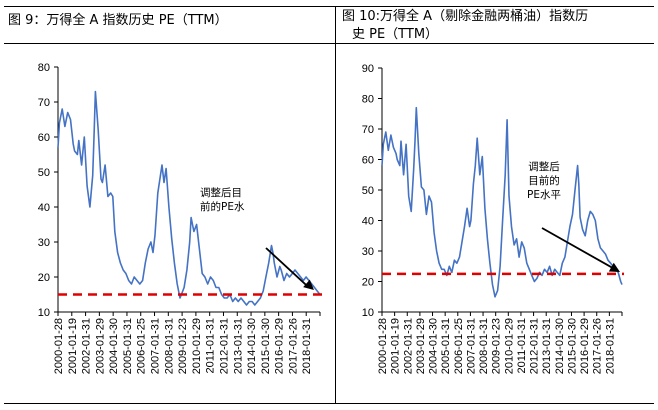 The image size is (658, 410). Describe the element at coordinates (368, 69) in the screenshot. I see `y-tick-label: 90` at that location.